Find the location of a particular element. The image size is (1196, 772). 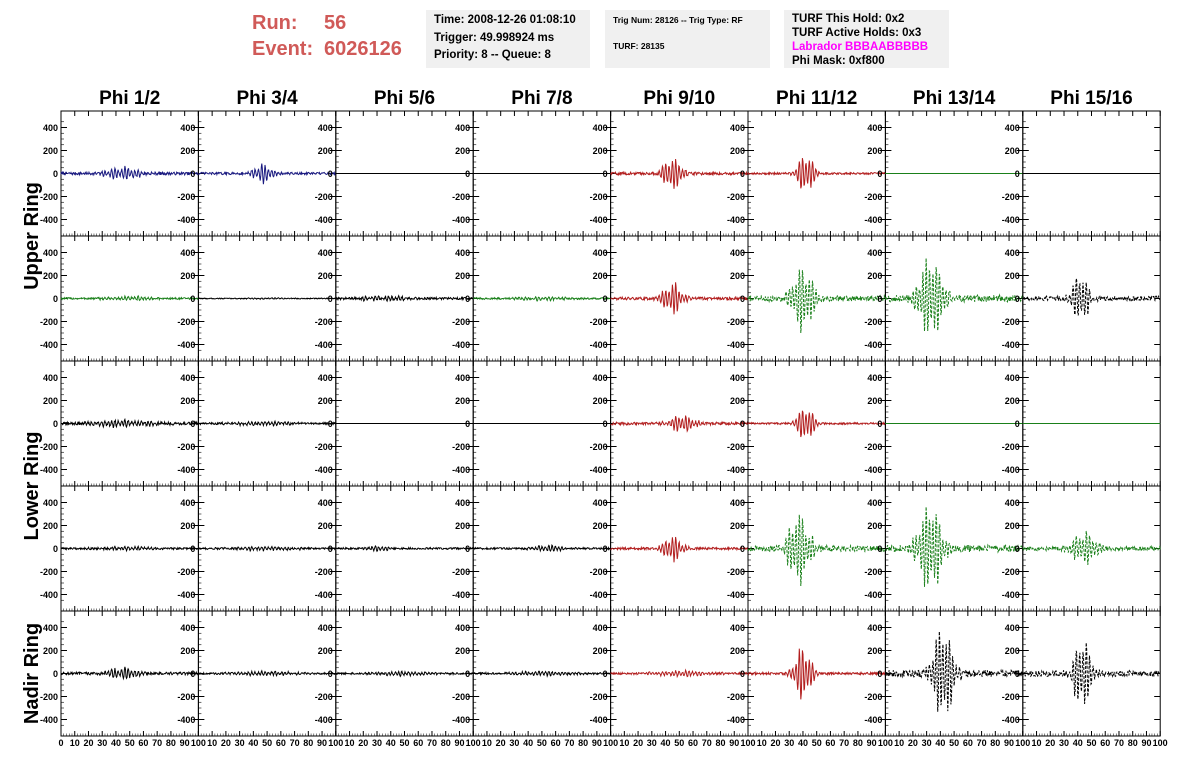

x-tick-label: 0 is located at coordinates (60, 743).